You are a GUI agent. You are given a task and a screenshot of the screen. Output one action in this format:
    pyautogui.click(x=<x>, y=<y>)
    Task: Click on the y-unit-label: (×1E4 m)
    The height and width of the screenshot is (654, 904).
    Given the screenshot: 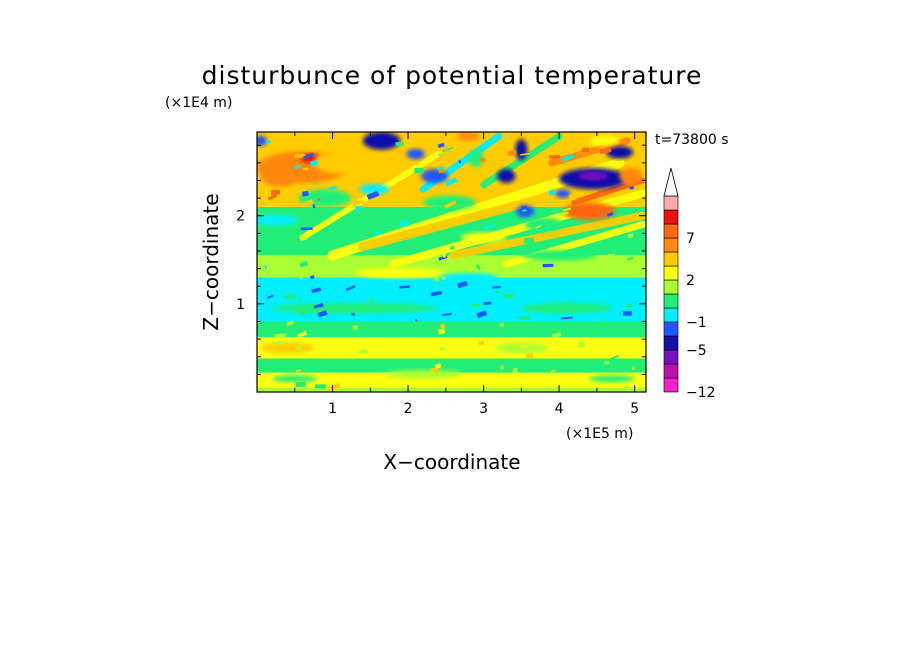 What is the action you would take?
    pyautogui.click(x=198, y=103)
    